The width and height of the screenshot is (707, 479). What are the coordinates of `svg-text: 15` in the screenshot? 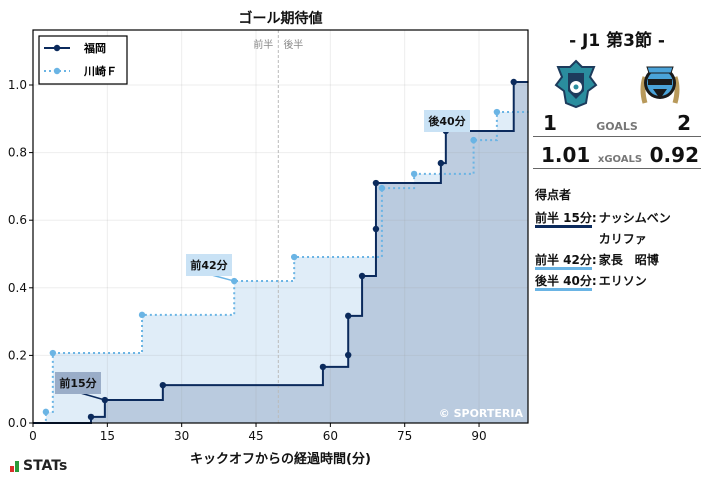 It's located at (107, 436).